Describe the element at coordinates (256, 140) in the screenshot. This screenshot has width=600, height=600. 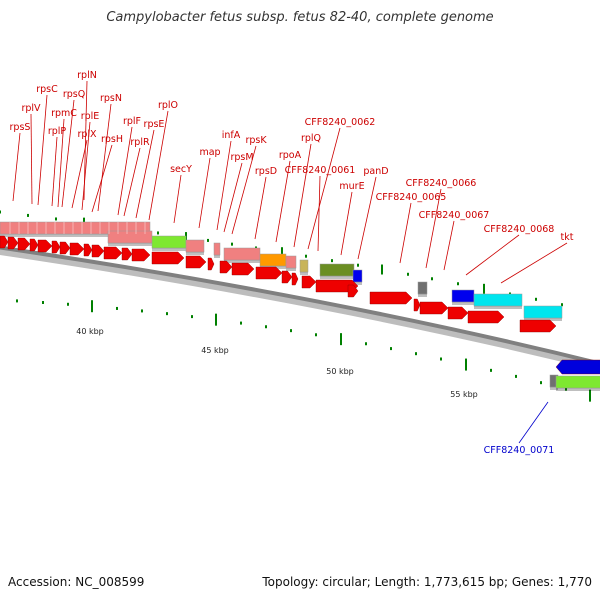
I see `gene-label: rpsK` at that location.